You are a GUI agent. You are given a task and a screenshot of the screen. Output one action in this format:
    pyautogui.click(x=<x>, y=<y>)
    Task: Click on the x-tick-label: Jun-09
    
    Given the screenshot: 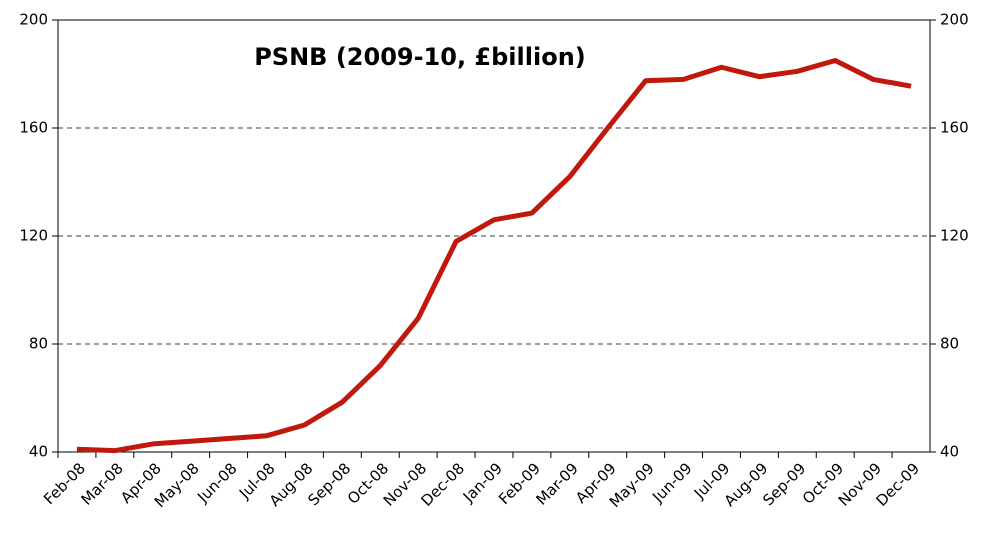 What is the action you would take?
    pyautogui.click(x=671, y=482)
    